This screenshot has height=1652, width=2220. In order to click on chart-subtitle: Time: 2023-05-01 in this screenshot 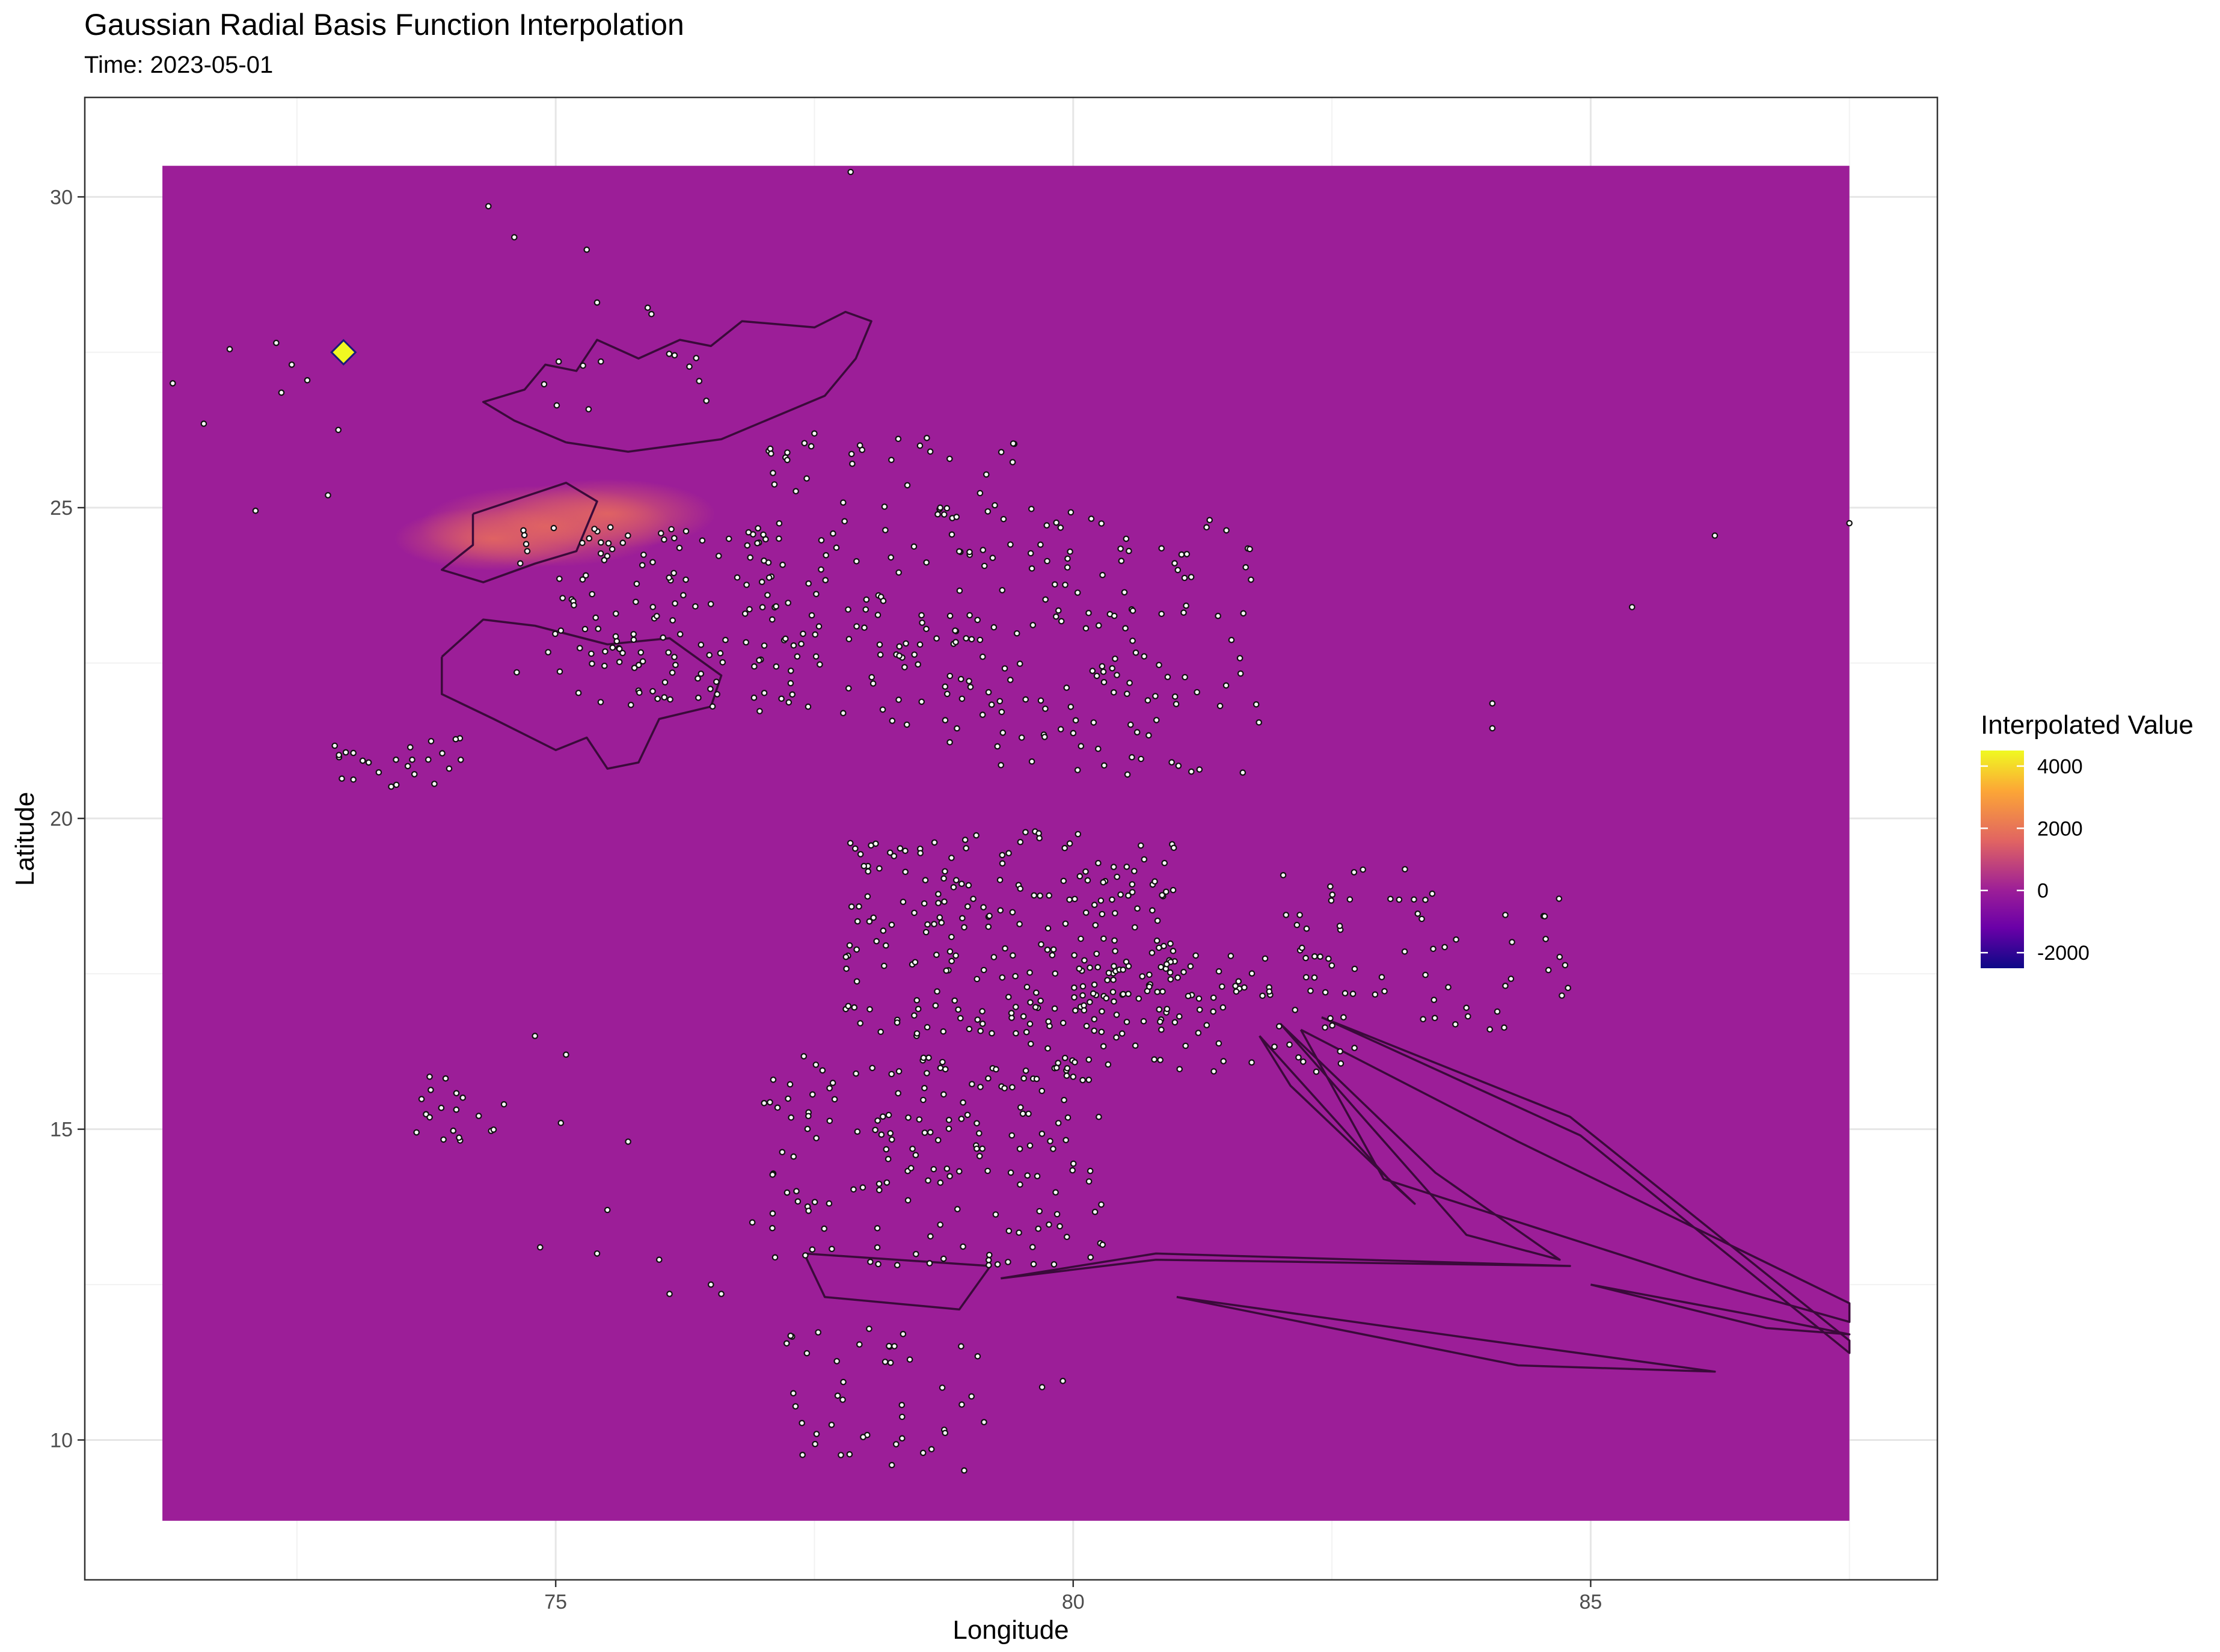, I will do `click(179, 65)`.